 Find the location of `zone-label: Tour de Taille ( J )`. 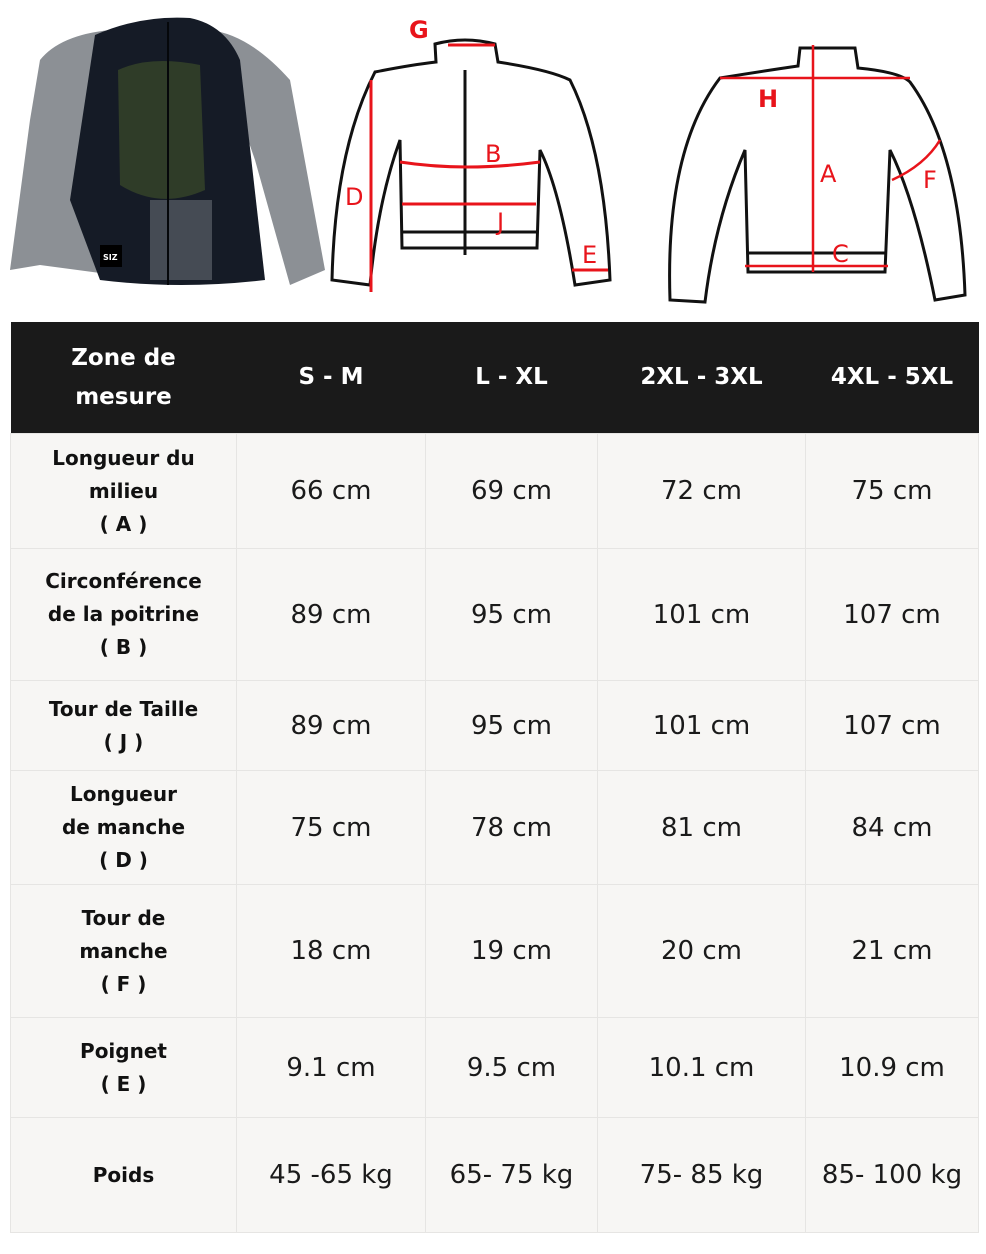

zone-label: Tour de Taille ( J ) is located at coordinates (123, 725).